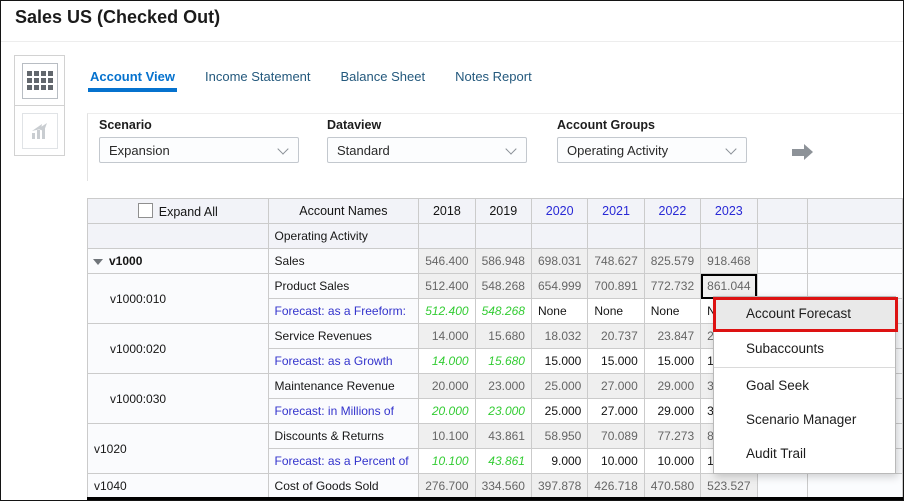 The width and height of the screenshot is (904, 501). I want to click on column-2021: 2021, so click(616, 211).